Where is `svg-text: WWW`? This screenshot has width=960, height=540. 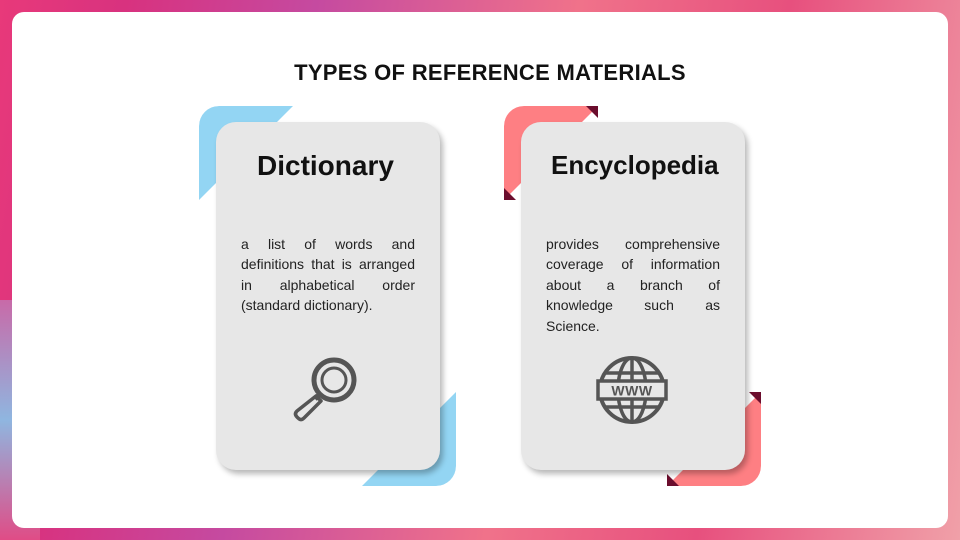
svg-text: WWW is located at coordinates (631, 391).